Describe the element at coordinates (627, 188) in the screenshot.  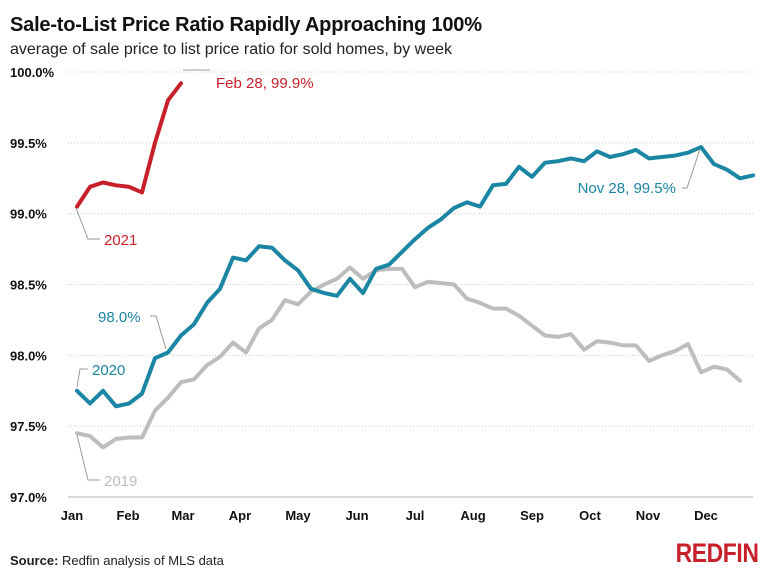
I see `annotation-label: Nov 28, 99.5%` at that location.